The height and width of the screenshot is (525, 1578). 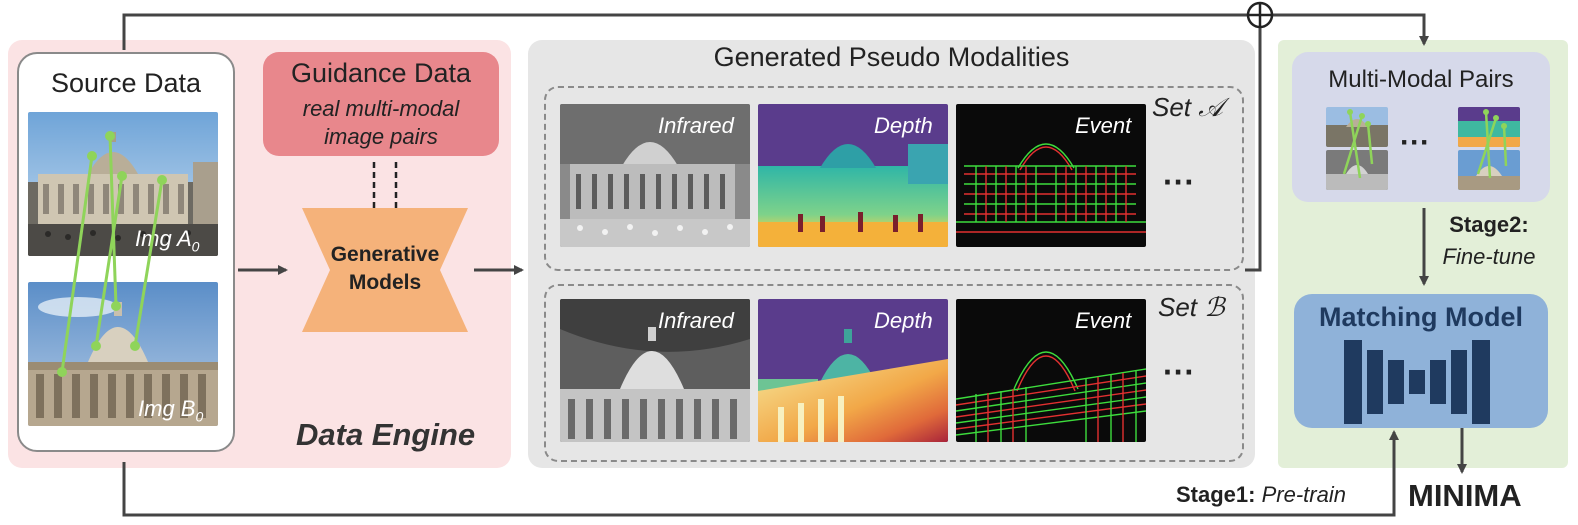 I want to click on matching-model-box, so click(x=1421, y=361).